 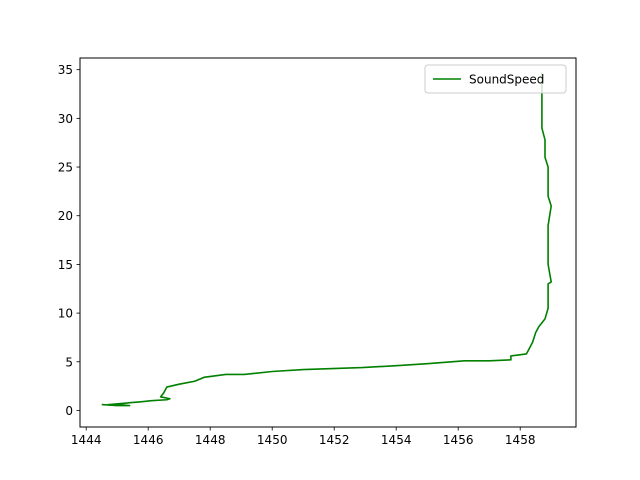 I want to click on x-tick-label: 1450, so click(x=272, y=440).